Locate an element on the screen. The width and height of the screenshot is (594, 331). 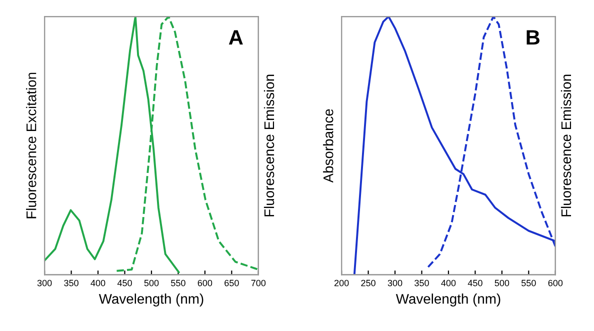
x-tick-label: 200 is located at coordinates (341, 283).